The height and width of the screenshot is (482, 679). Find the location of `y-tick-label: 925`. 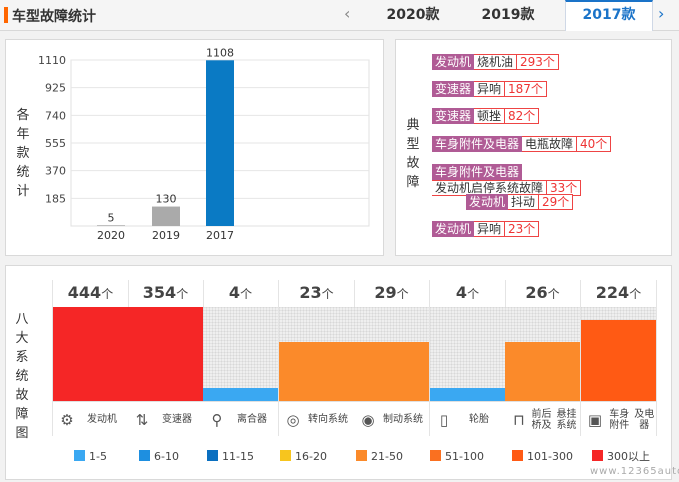

y-tick-label: 925 is located at coordinates (55, 88).